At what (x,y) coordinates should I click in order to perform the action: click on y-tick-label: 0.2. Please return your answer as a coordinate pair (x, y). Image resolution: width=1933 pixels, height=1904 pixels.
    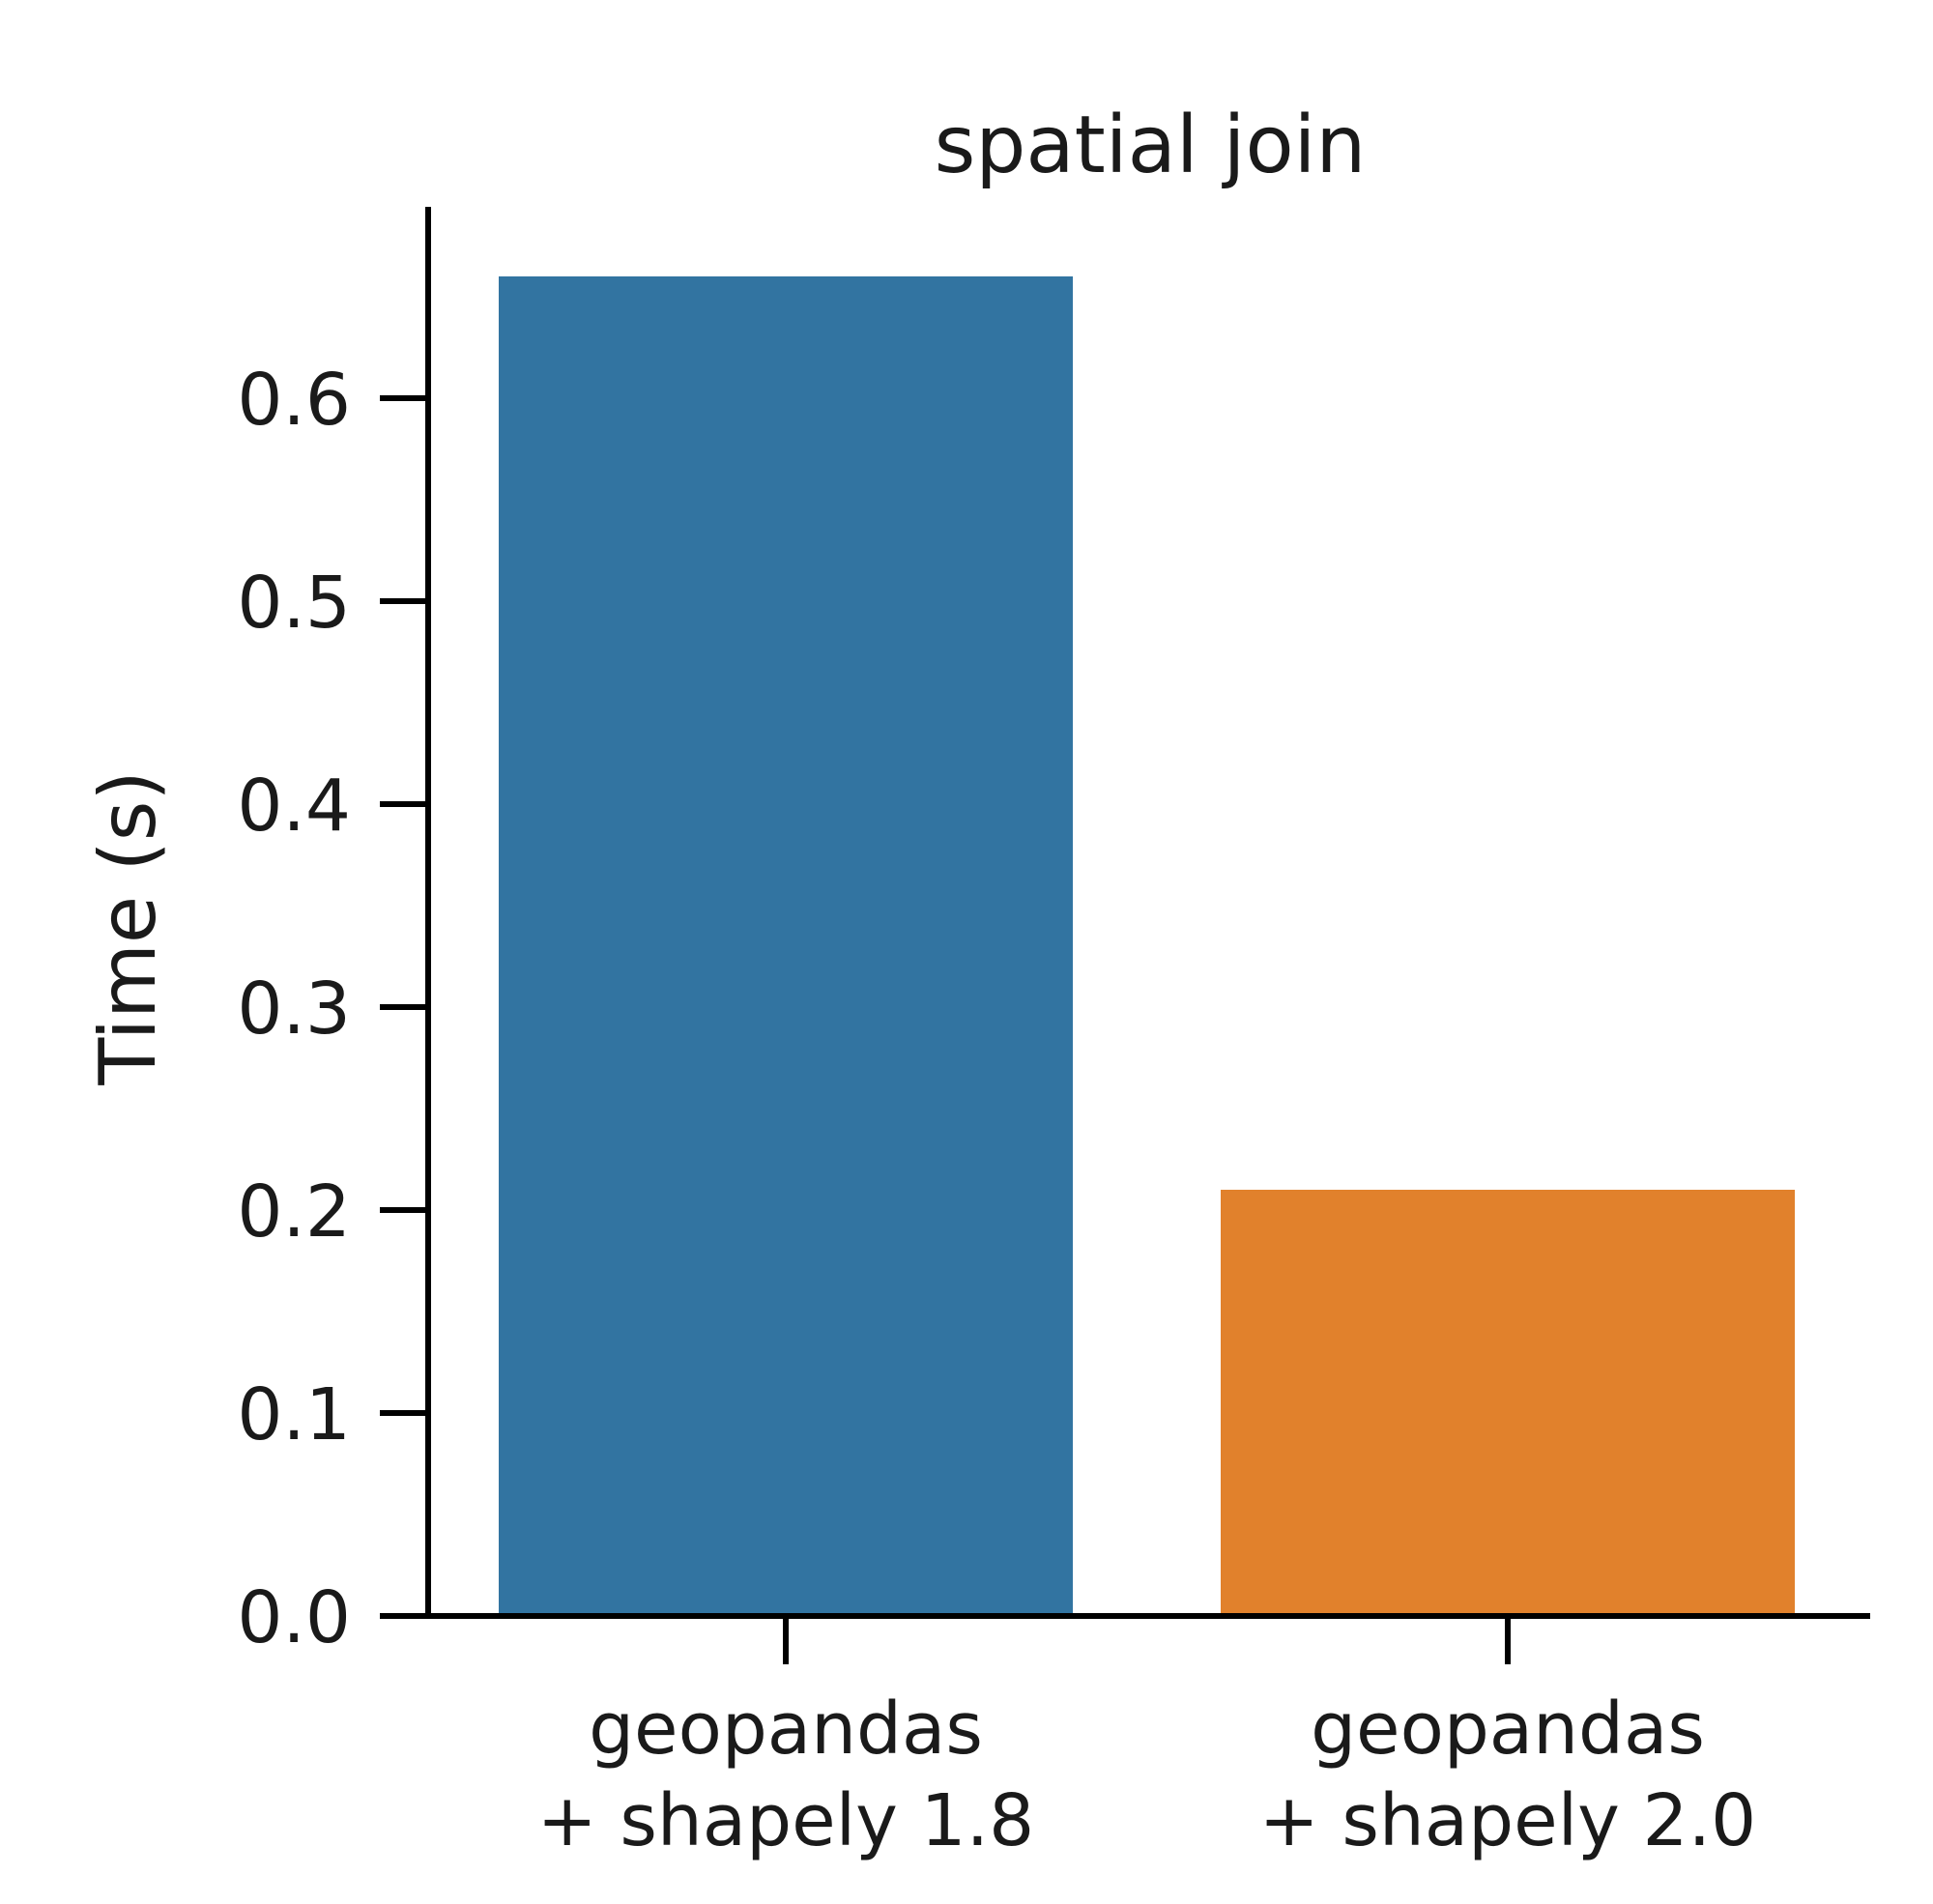
    Looking at the image, I should click on (294, 1212).